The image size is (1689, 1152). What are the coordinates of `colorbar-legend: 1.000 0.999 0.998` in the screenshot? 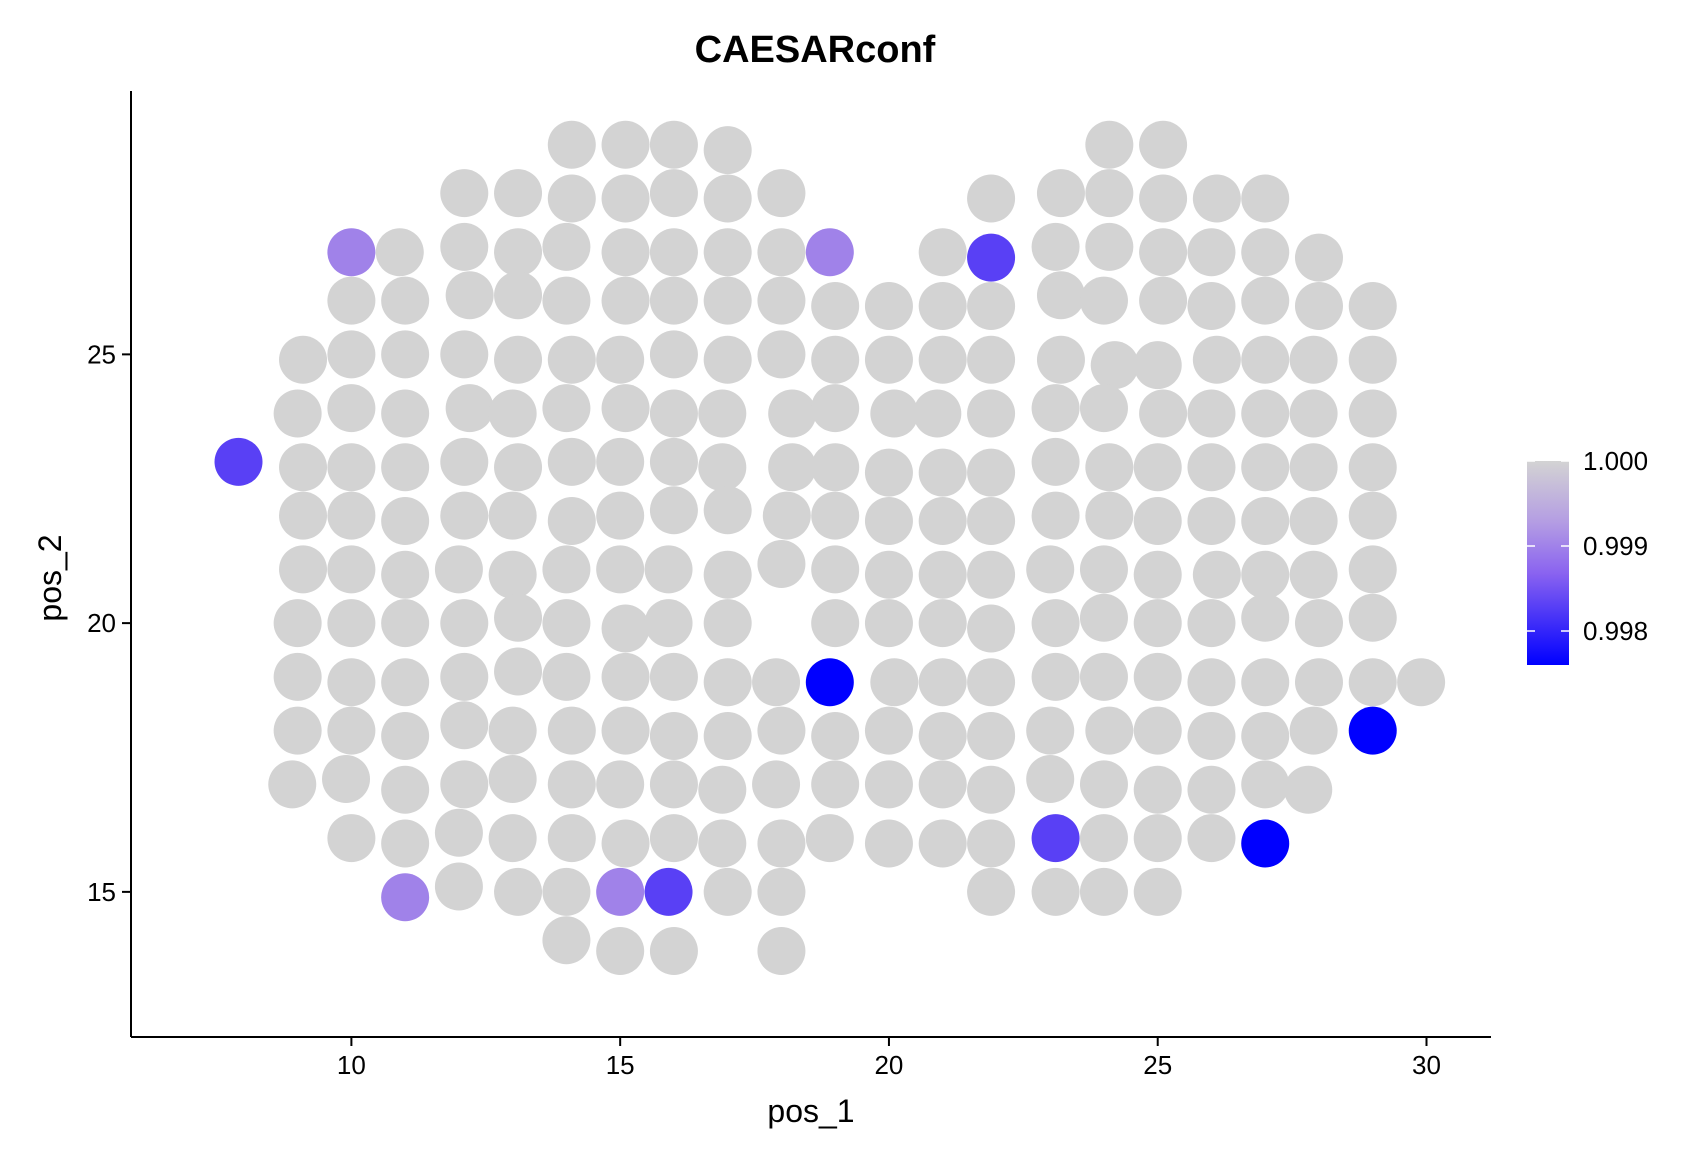 It's located at (1587, 555).